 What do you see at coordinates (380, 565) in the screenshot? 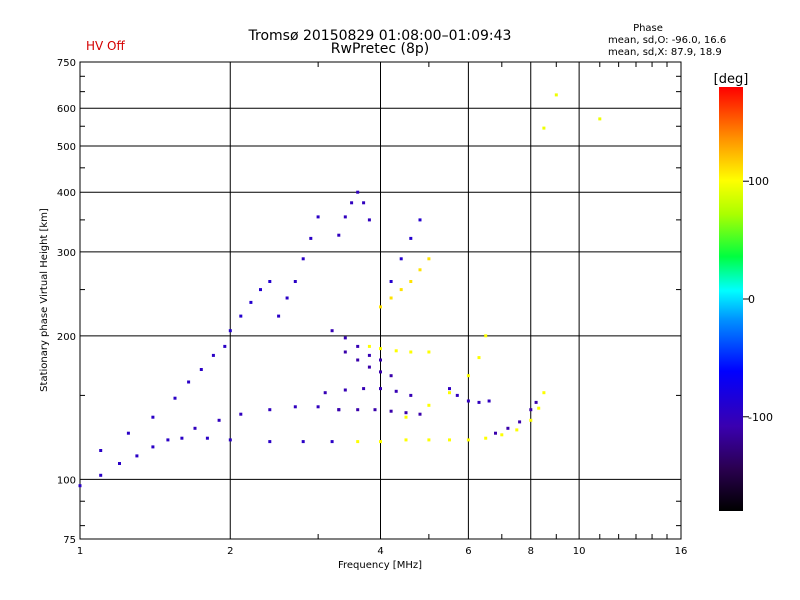
I see `x-axis-label: Frequency [MHz]` at bounding box center [380, 565].